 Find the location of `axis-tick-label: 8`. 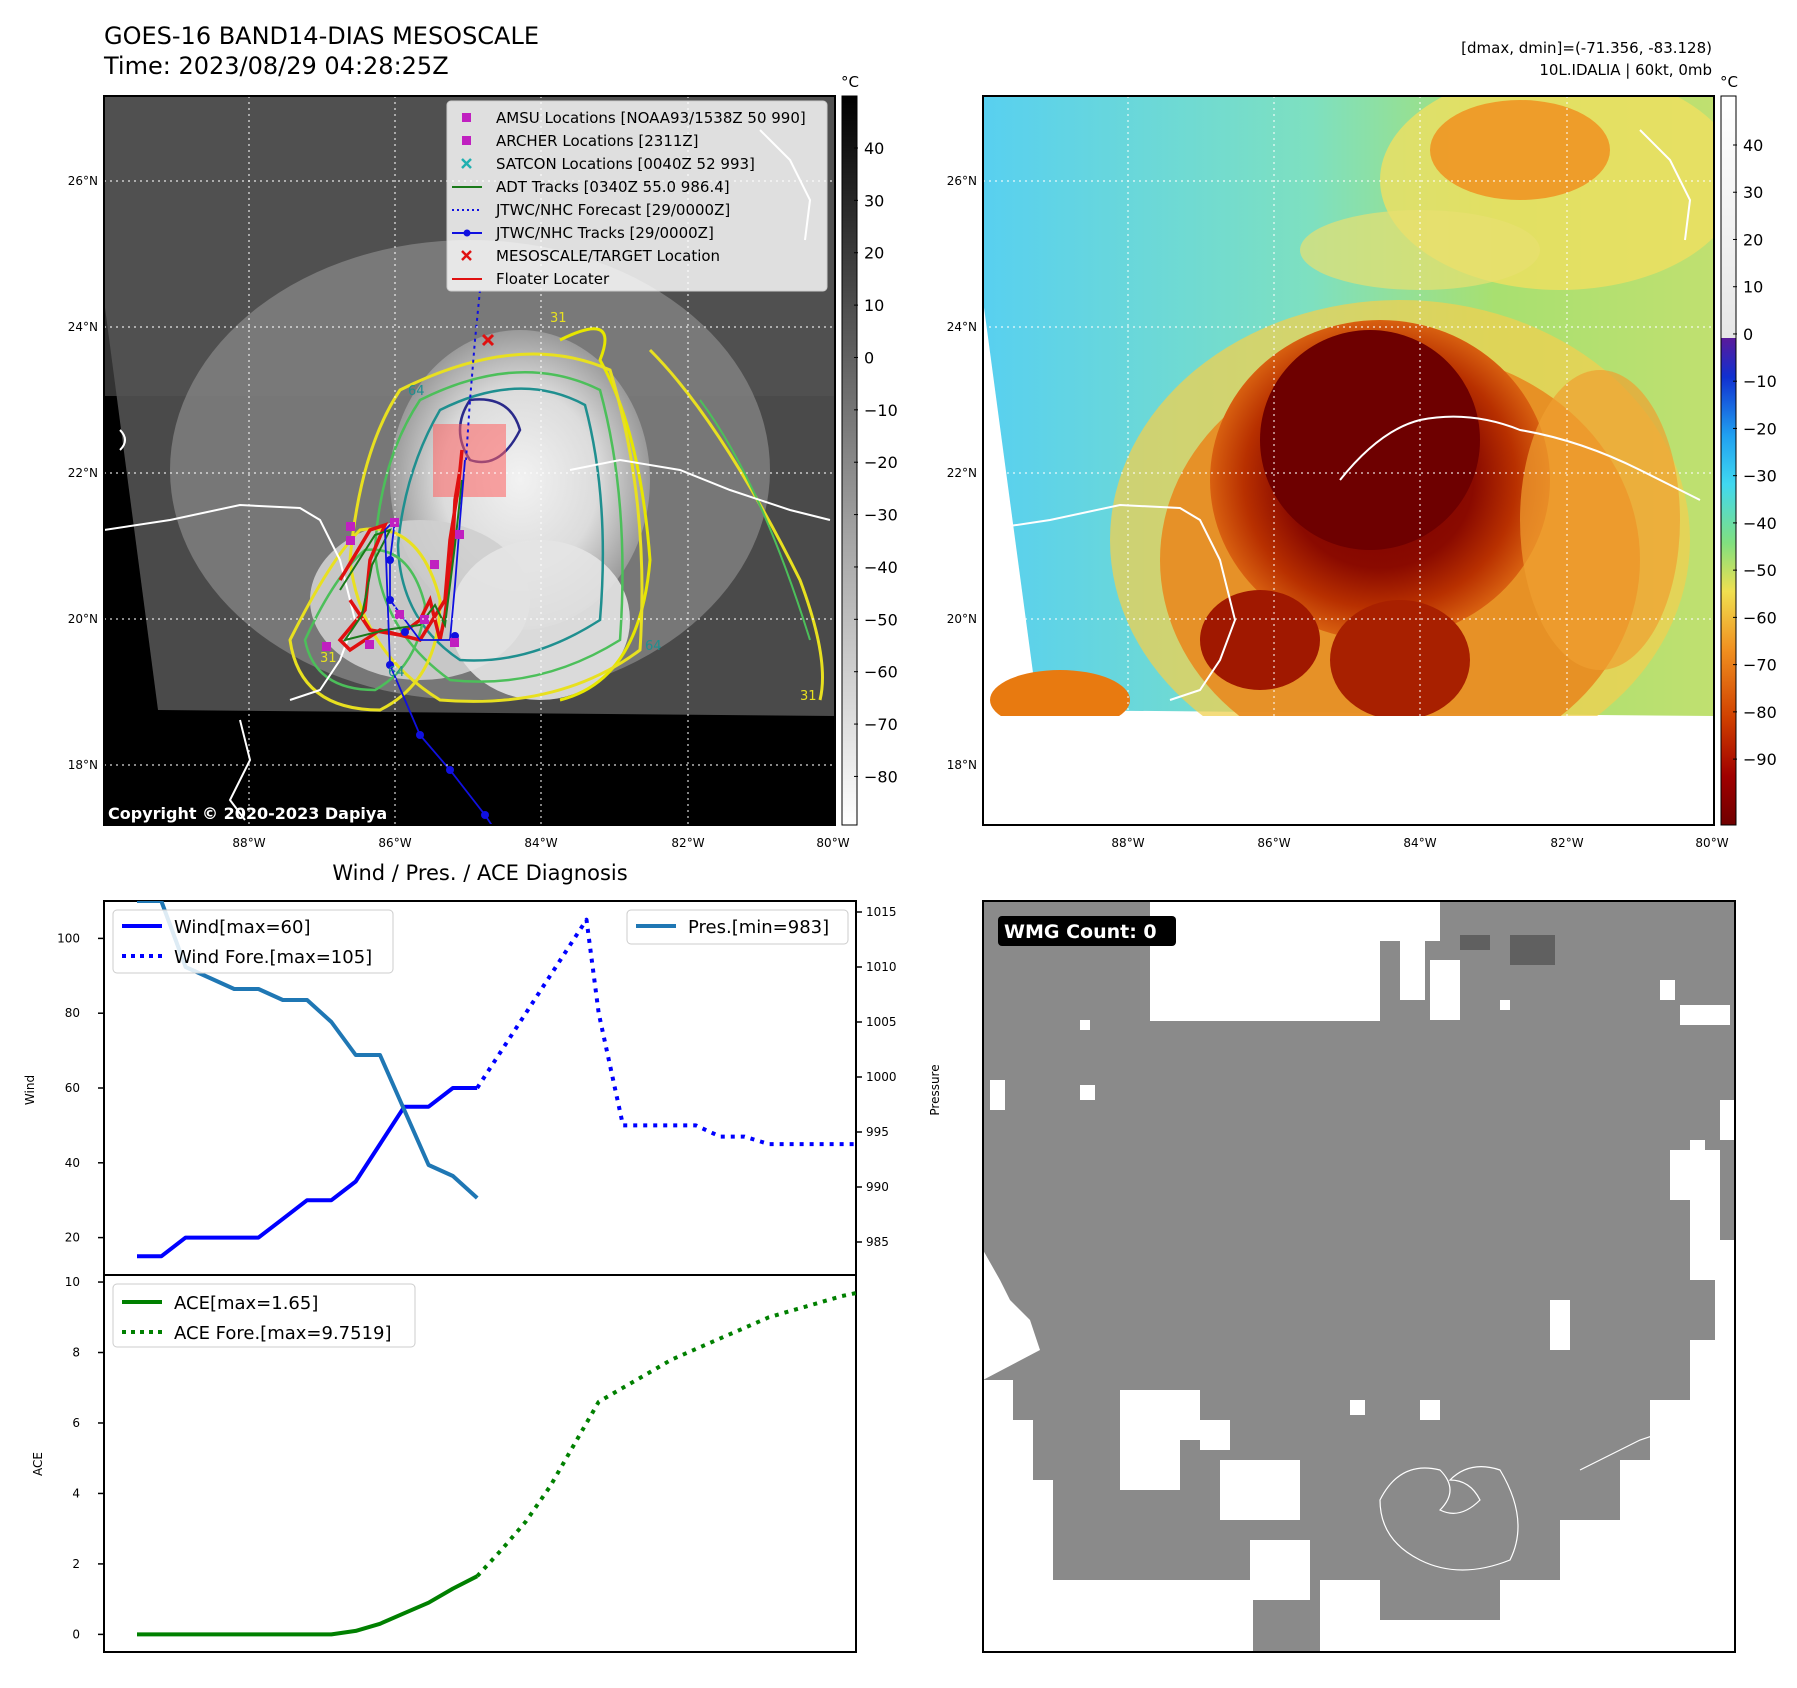

axis-tick-label: 8 is located at coordinates (76, 1353).